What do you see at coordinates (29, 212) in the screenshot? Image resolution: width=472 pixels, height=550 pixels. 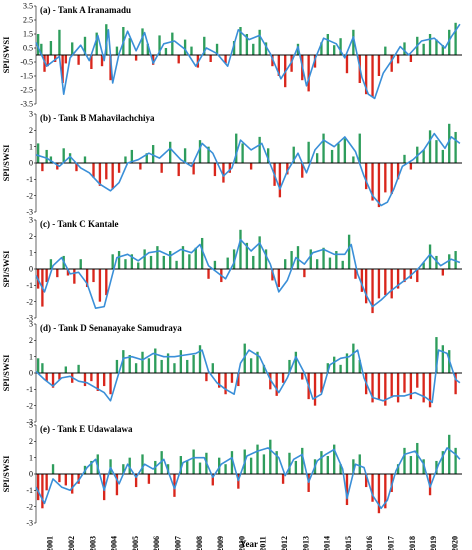 I see `panel-b-ytick-6: -3` at bounding box center [29, 212].